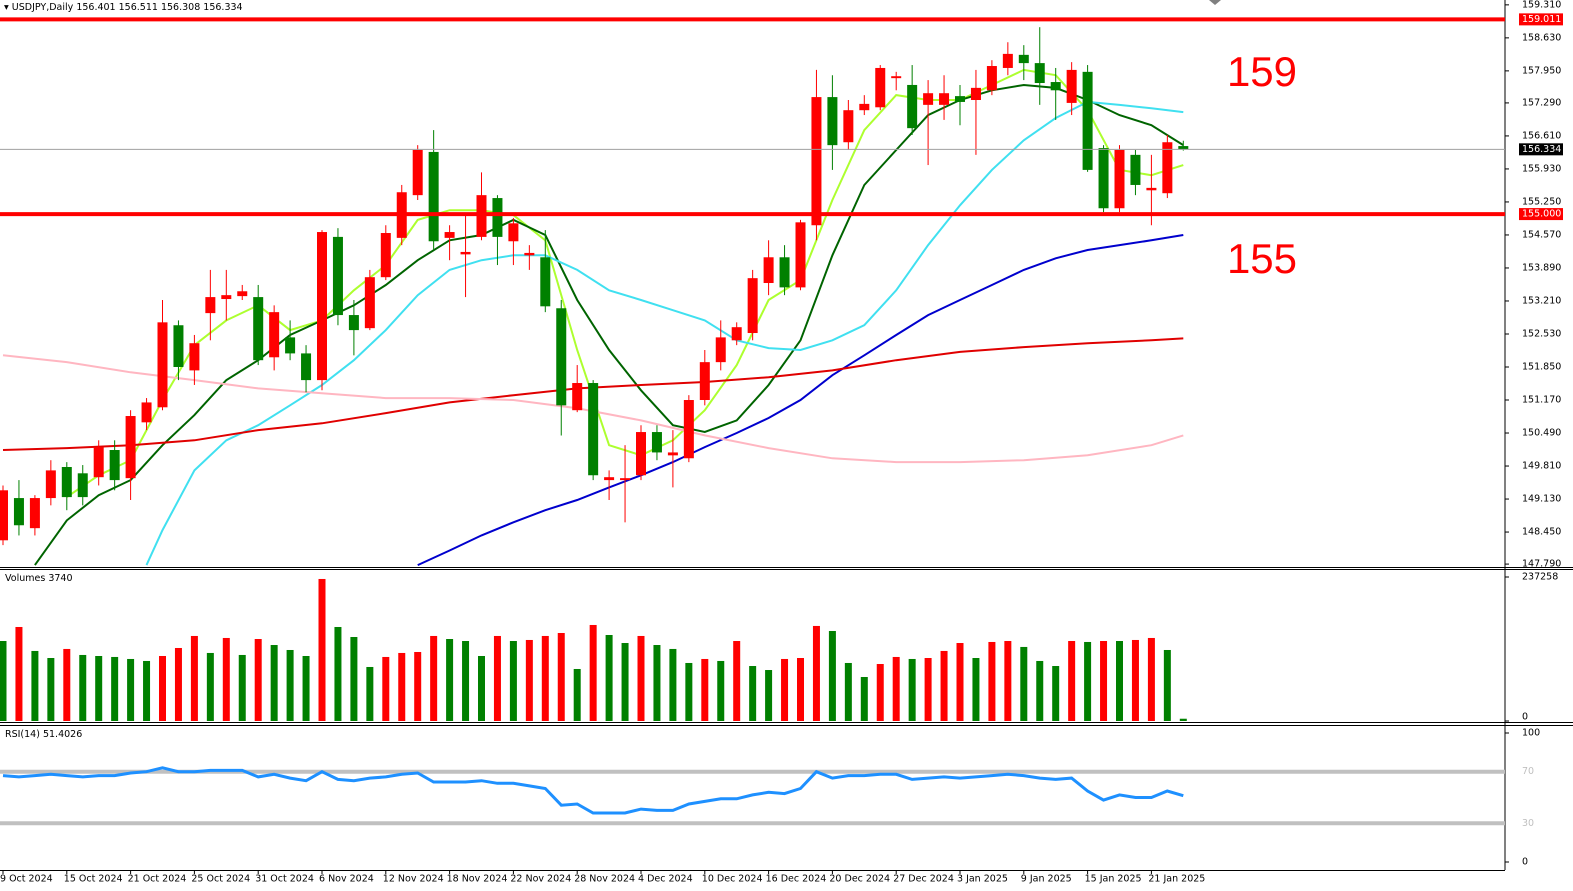 The image size is (1573, 891). I want to click on y-tick-label: 153.890, so click(1541, 267).